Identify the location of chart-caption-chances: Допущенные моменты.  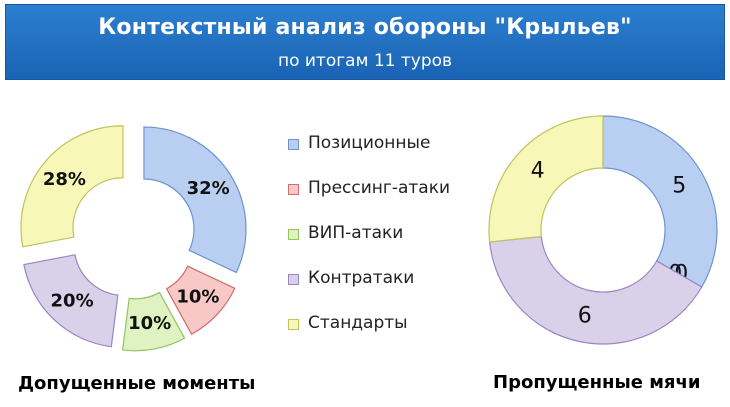
(137, 383).